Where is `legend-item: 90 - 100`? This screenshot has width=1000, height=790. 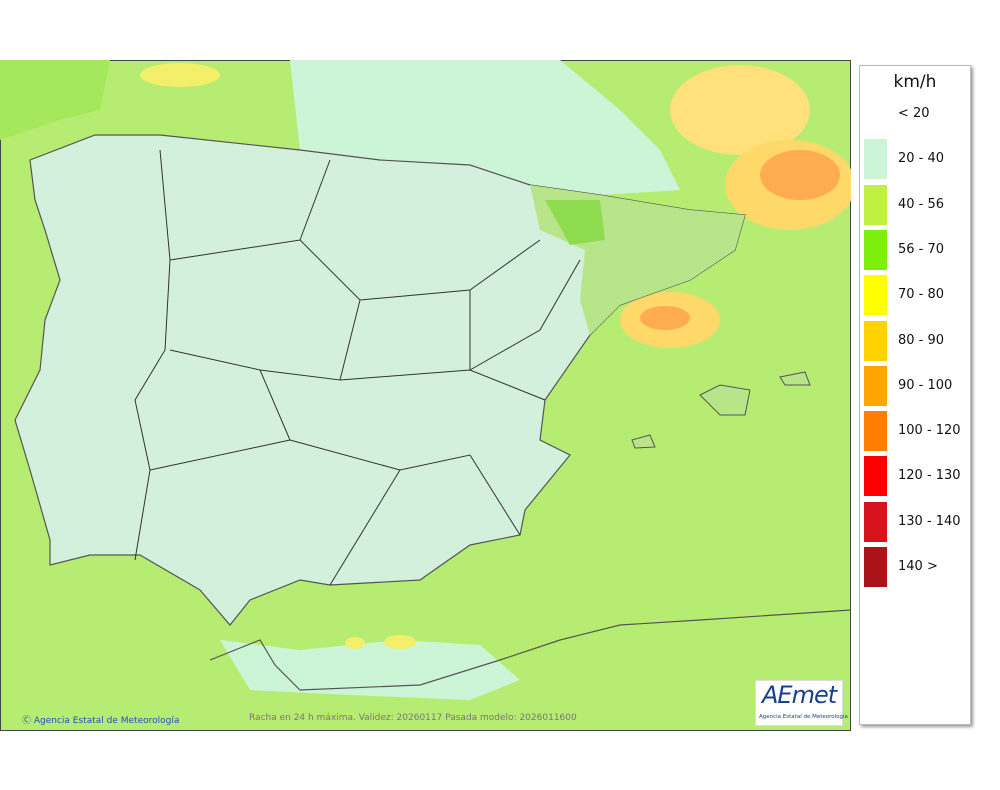 legend-item: 90 - 100 is located at coordinates (916, 385).